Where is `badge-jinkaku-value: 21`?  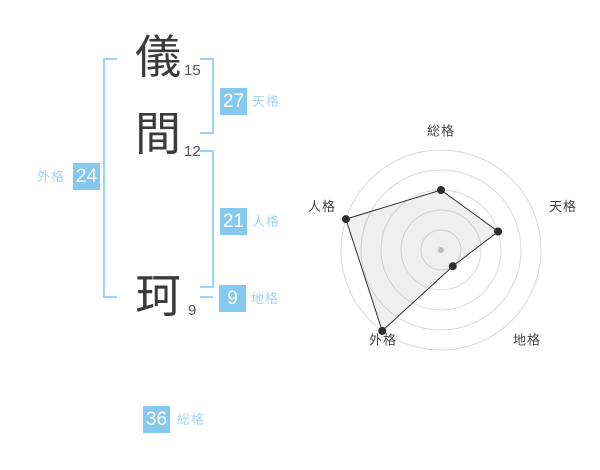 badge-jinkaku-value: 21 is located at coordinates (233, 221).